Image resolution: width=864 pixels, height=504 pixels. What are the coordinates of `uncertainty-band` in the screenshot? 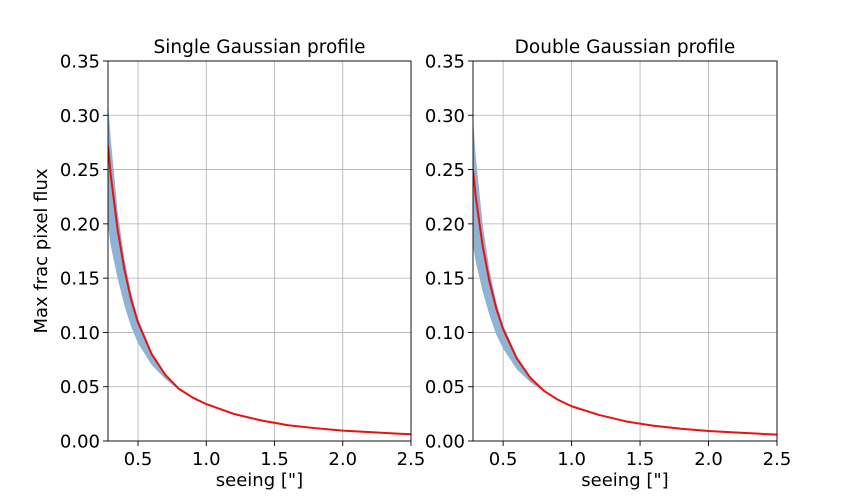 It's located at (147, 248).